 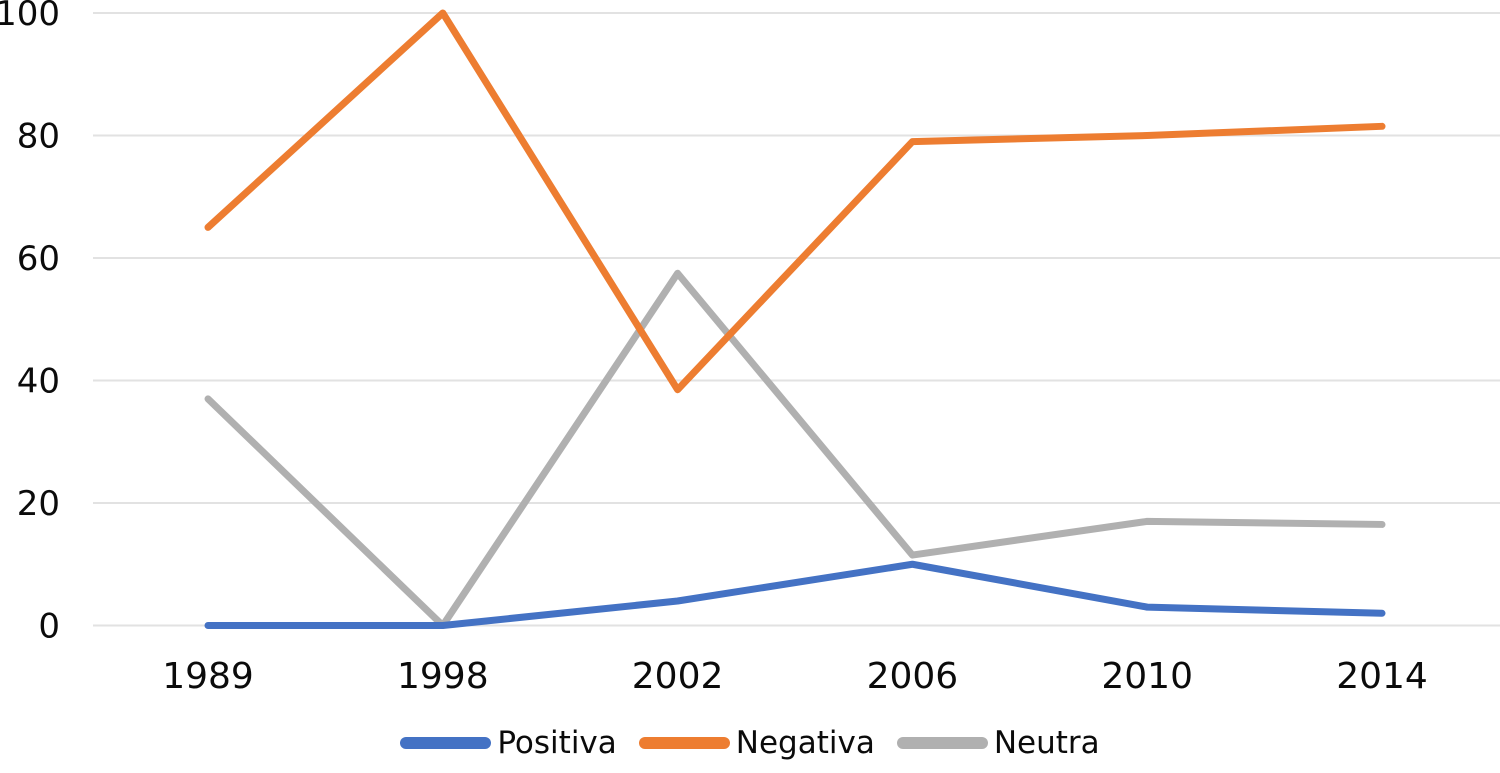 What do you see at coordinates (38, 382) in the screenshot?
I see `y-axis-tick-40: 40` at bounding box center [38, 382].